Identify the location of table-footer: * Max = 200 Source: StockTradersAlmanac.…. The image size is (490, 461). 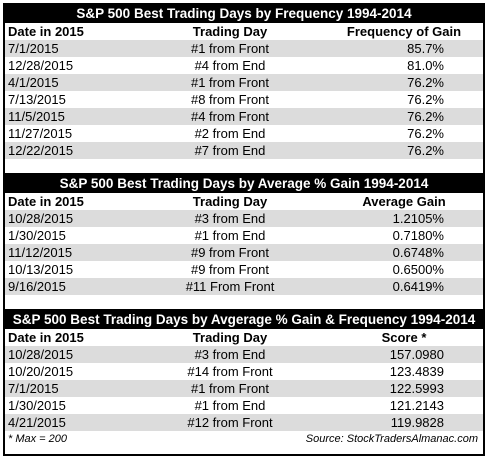
(244, 439).